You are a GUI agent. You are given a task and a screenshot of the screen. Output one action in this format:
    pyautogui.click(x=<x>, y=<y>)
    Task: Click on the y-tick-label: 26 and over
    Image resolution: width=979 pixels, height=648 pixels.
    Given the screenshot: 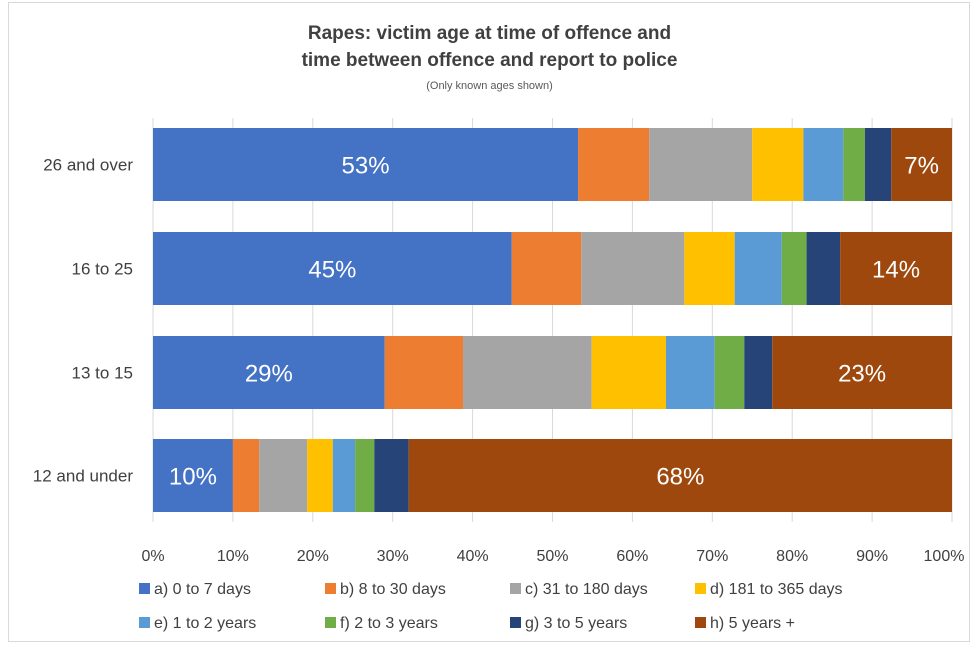 What is the action you would take?
    pyautogui.click(x=88, y=165)
    